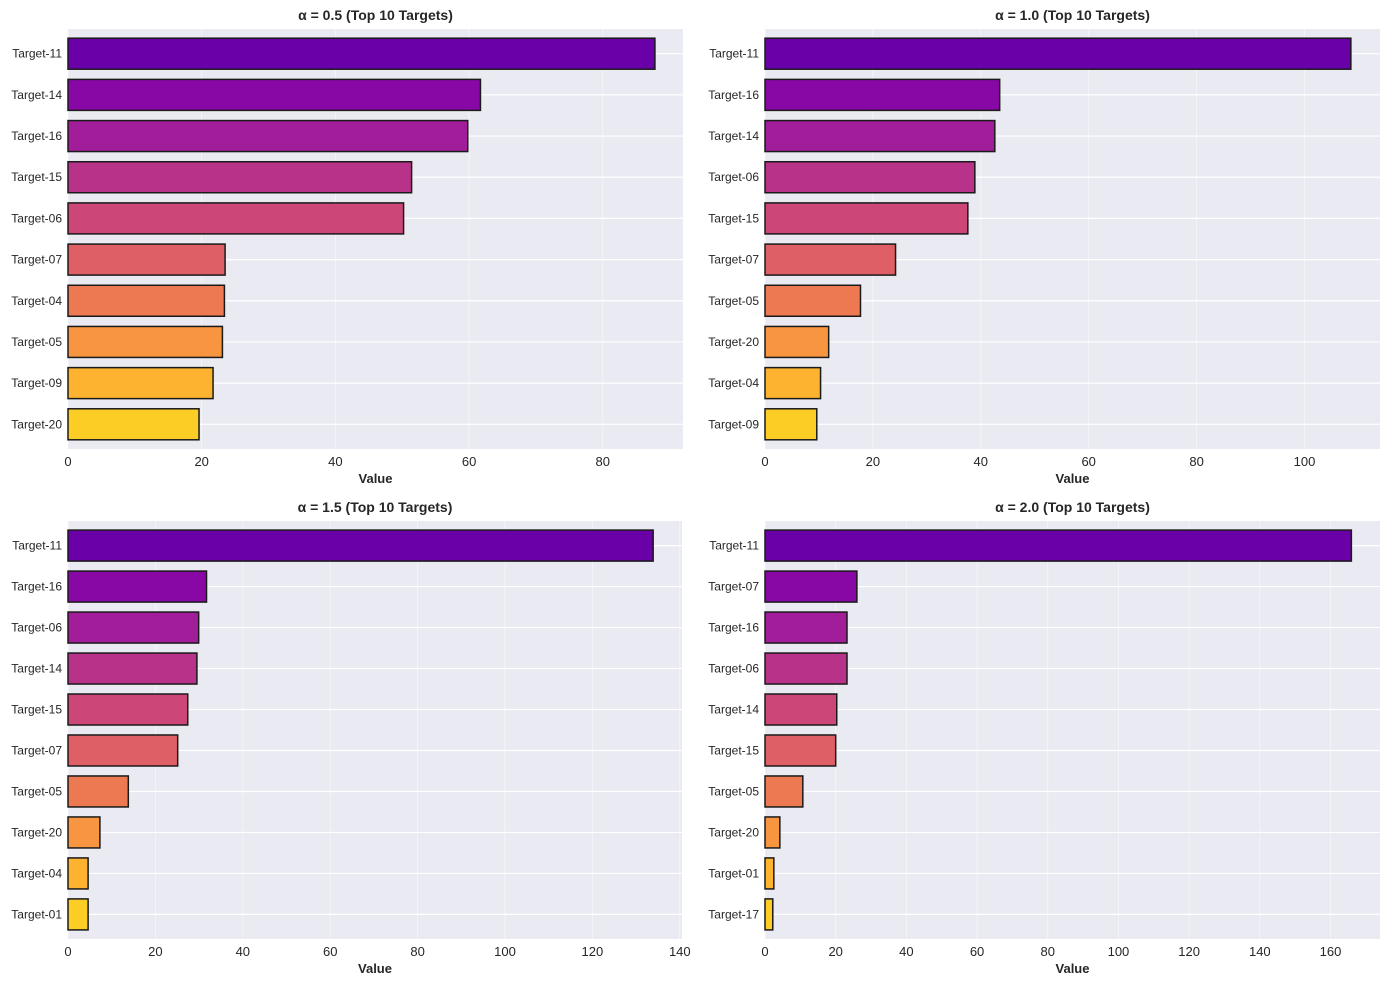  Describe the element at coordinates (1072, 15) in the screenshot. I see `subplot-title: α = 1.0 (Top 10 Targets)` at that location.